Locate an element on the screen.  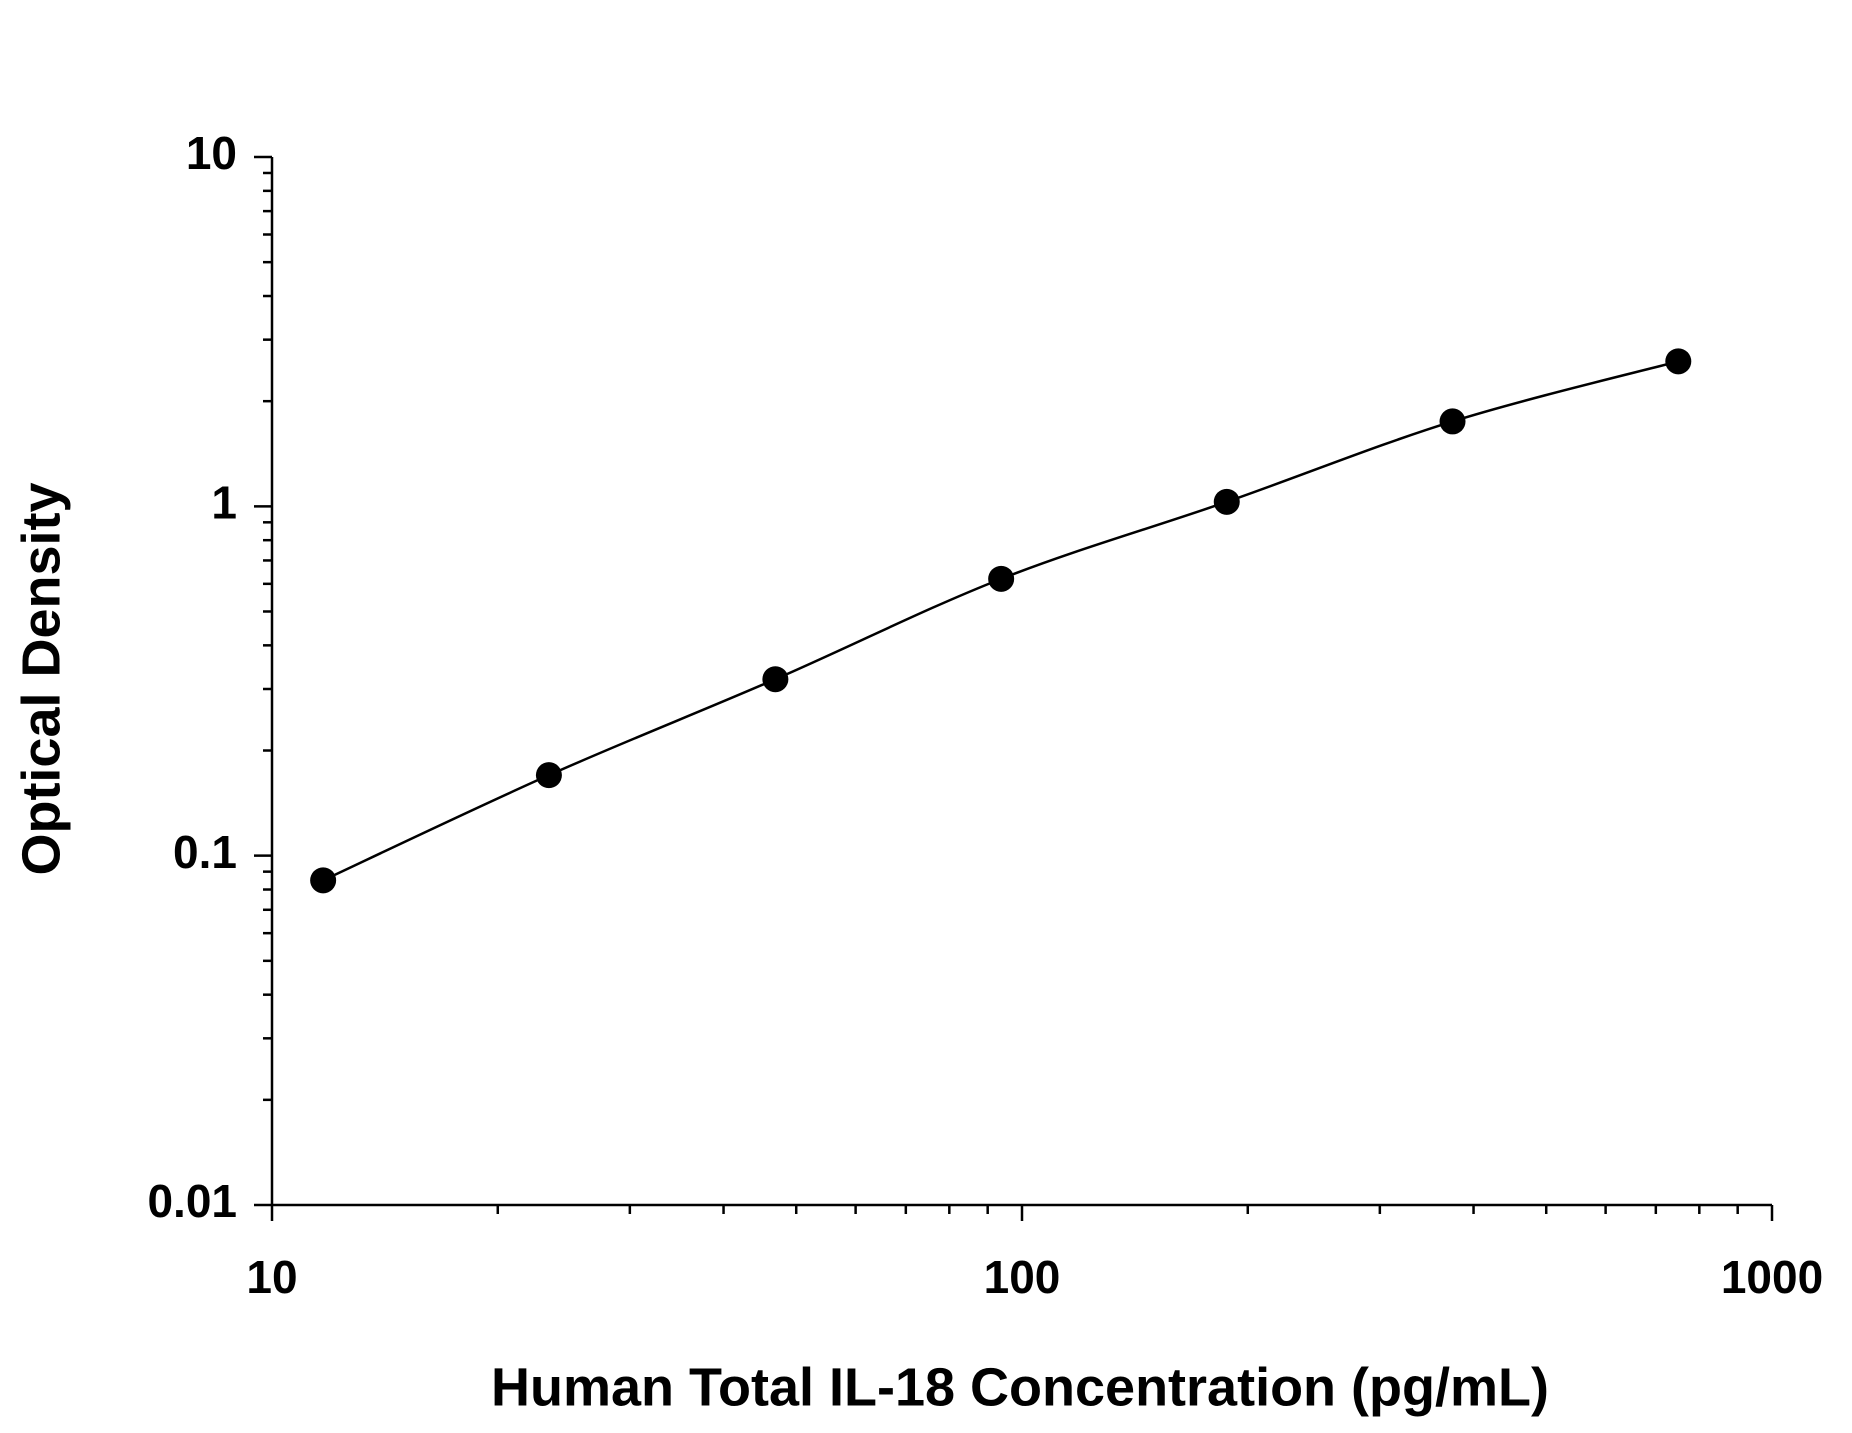
x-tick-label: 100 is located at coordinates (1022, 1277).